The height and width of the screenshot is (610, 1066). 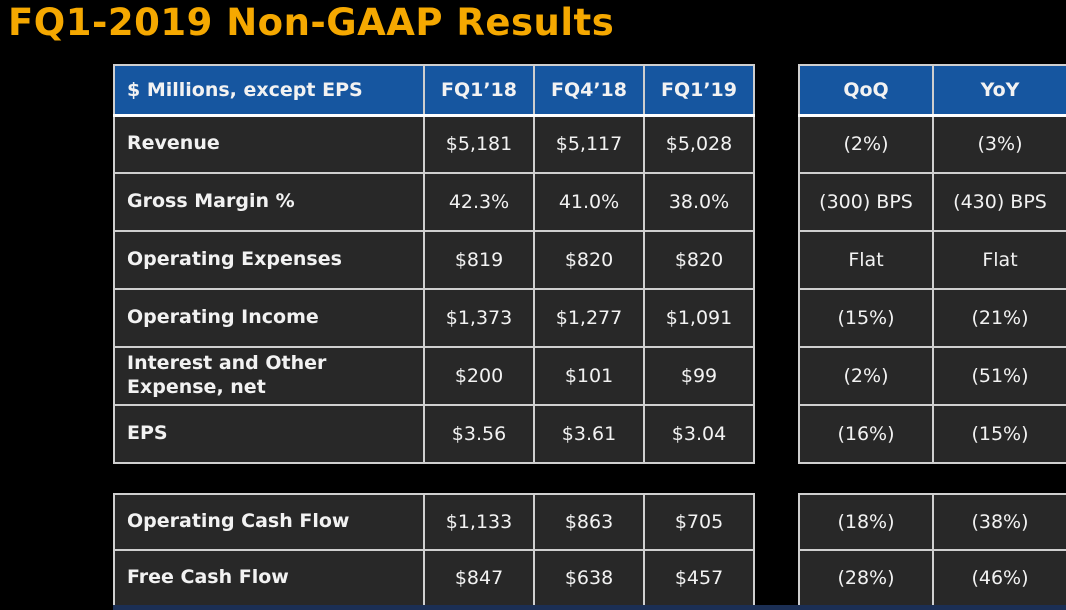 What do you see at coordinates (866, 260) in the screenshot?
I see `cell-qoq: Flat` at bounding box center [866, 260].